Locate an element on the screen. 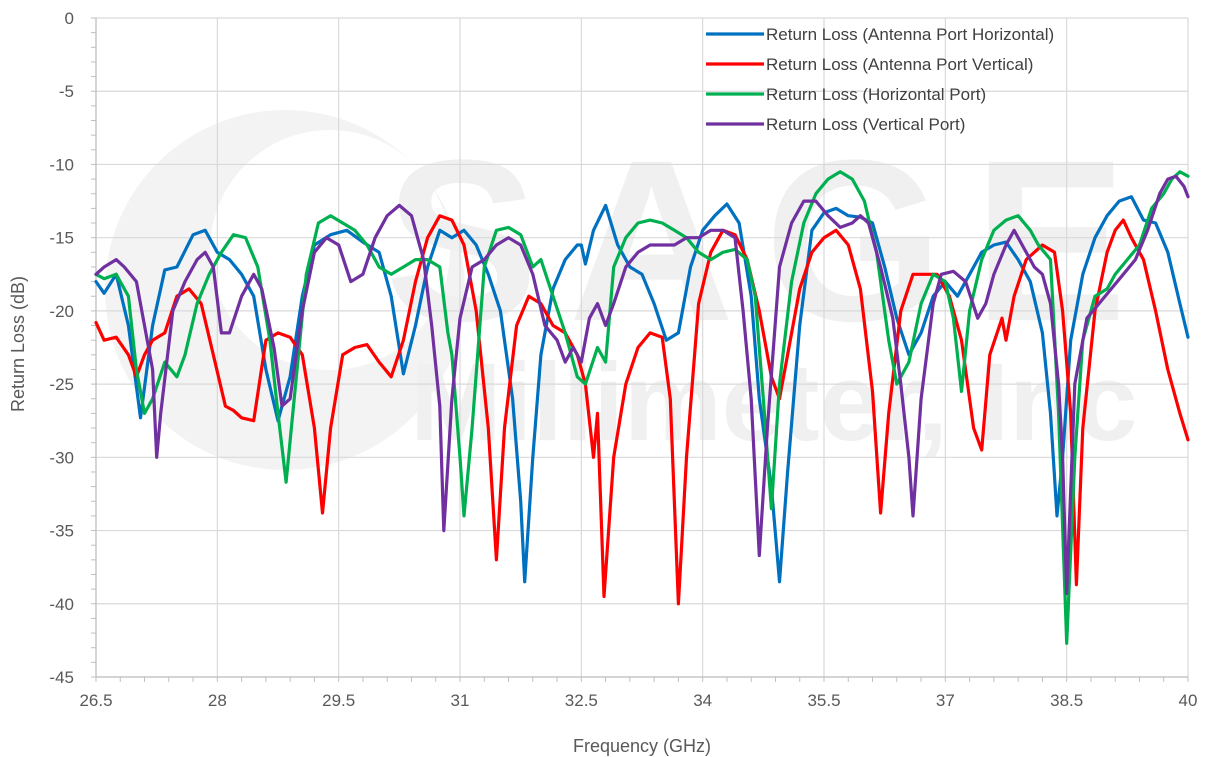 The image size is (1206, 757). x-tick-label: 38.5 is located at coordinates (1066, 700).